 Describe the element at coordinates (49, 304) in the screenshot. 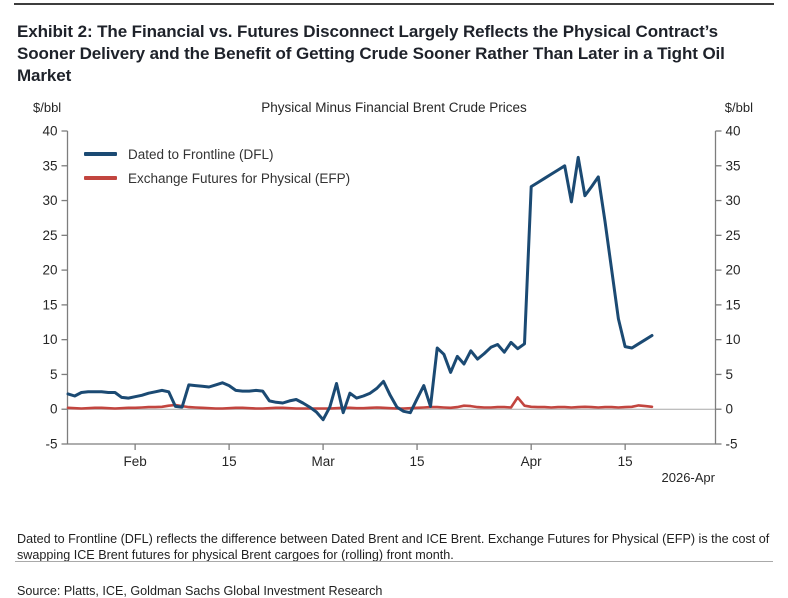

I see `y-tick-label-left: 15` at that location.